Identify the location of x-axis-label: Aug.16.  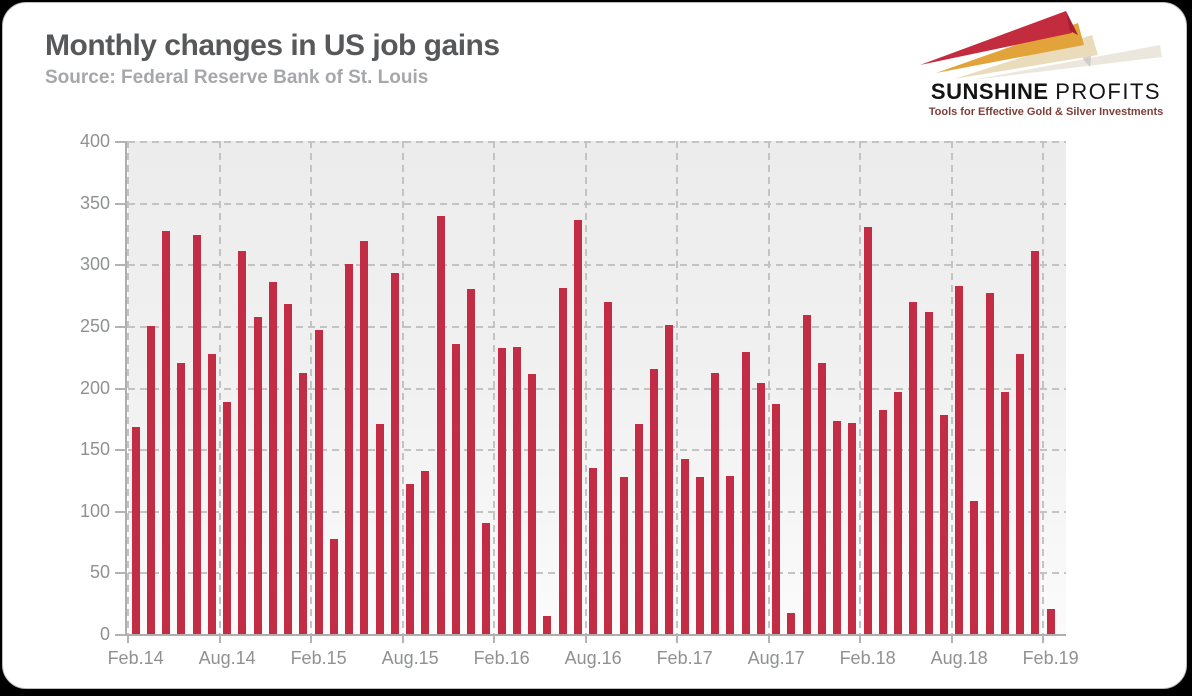
(593, 658).